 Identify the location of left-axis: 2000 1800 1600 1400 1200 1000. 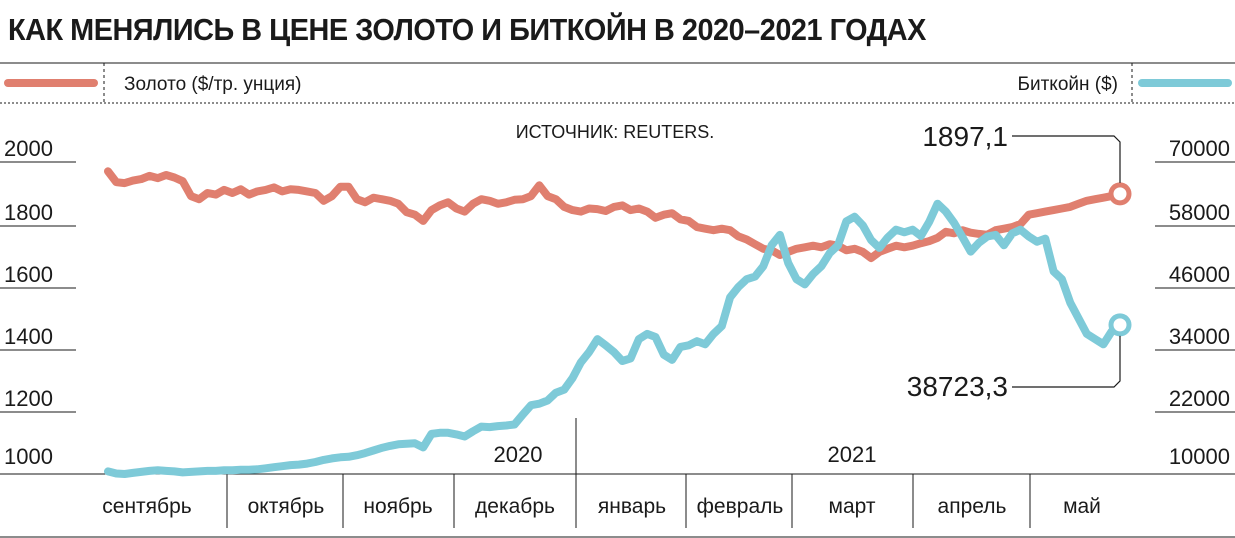
(38, 302).